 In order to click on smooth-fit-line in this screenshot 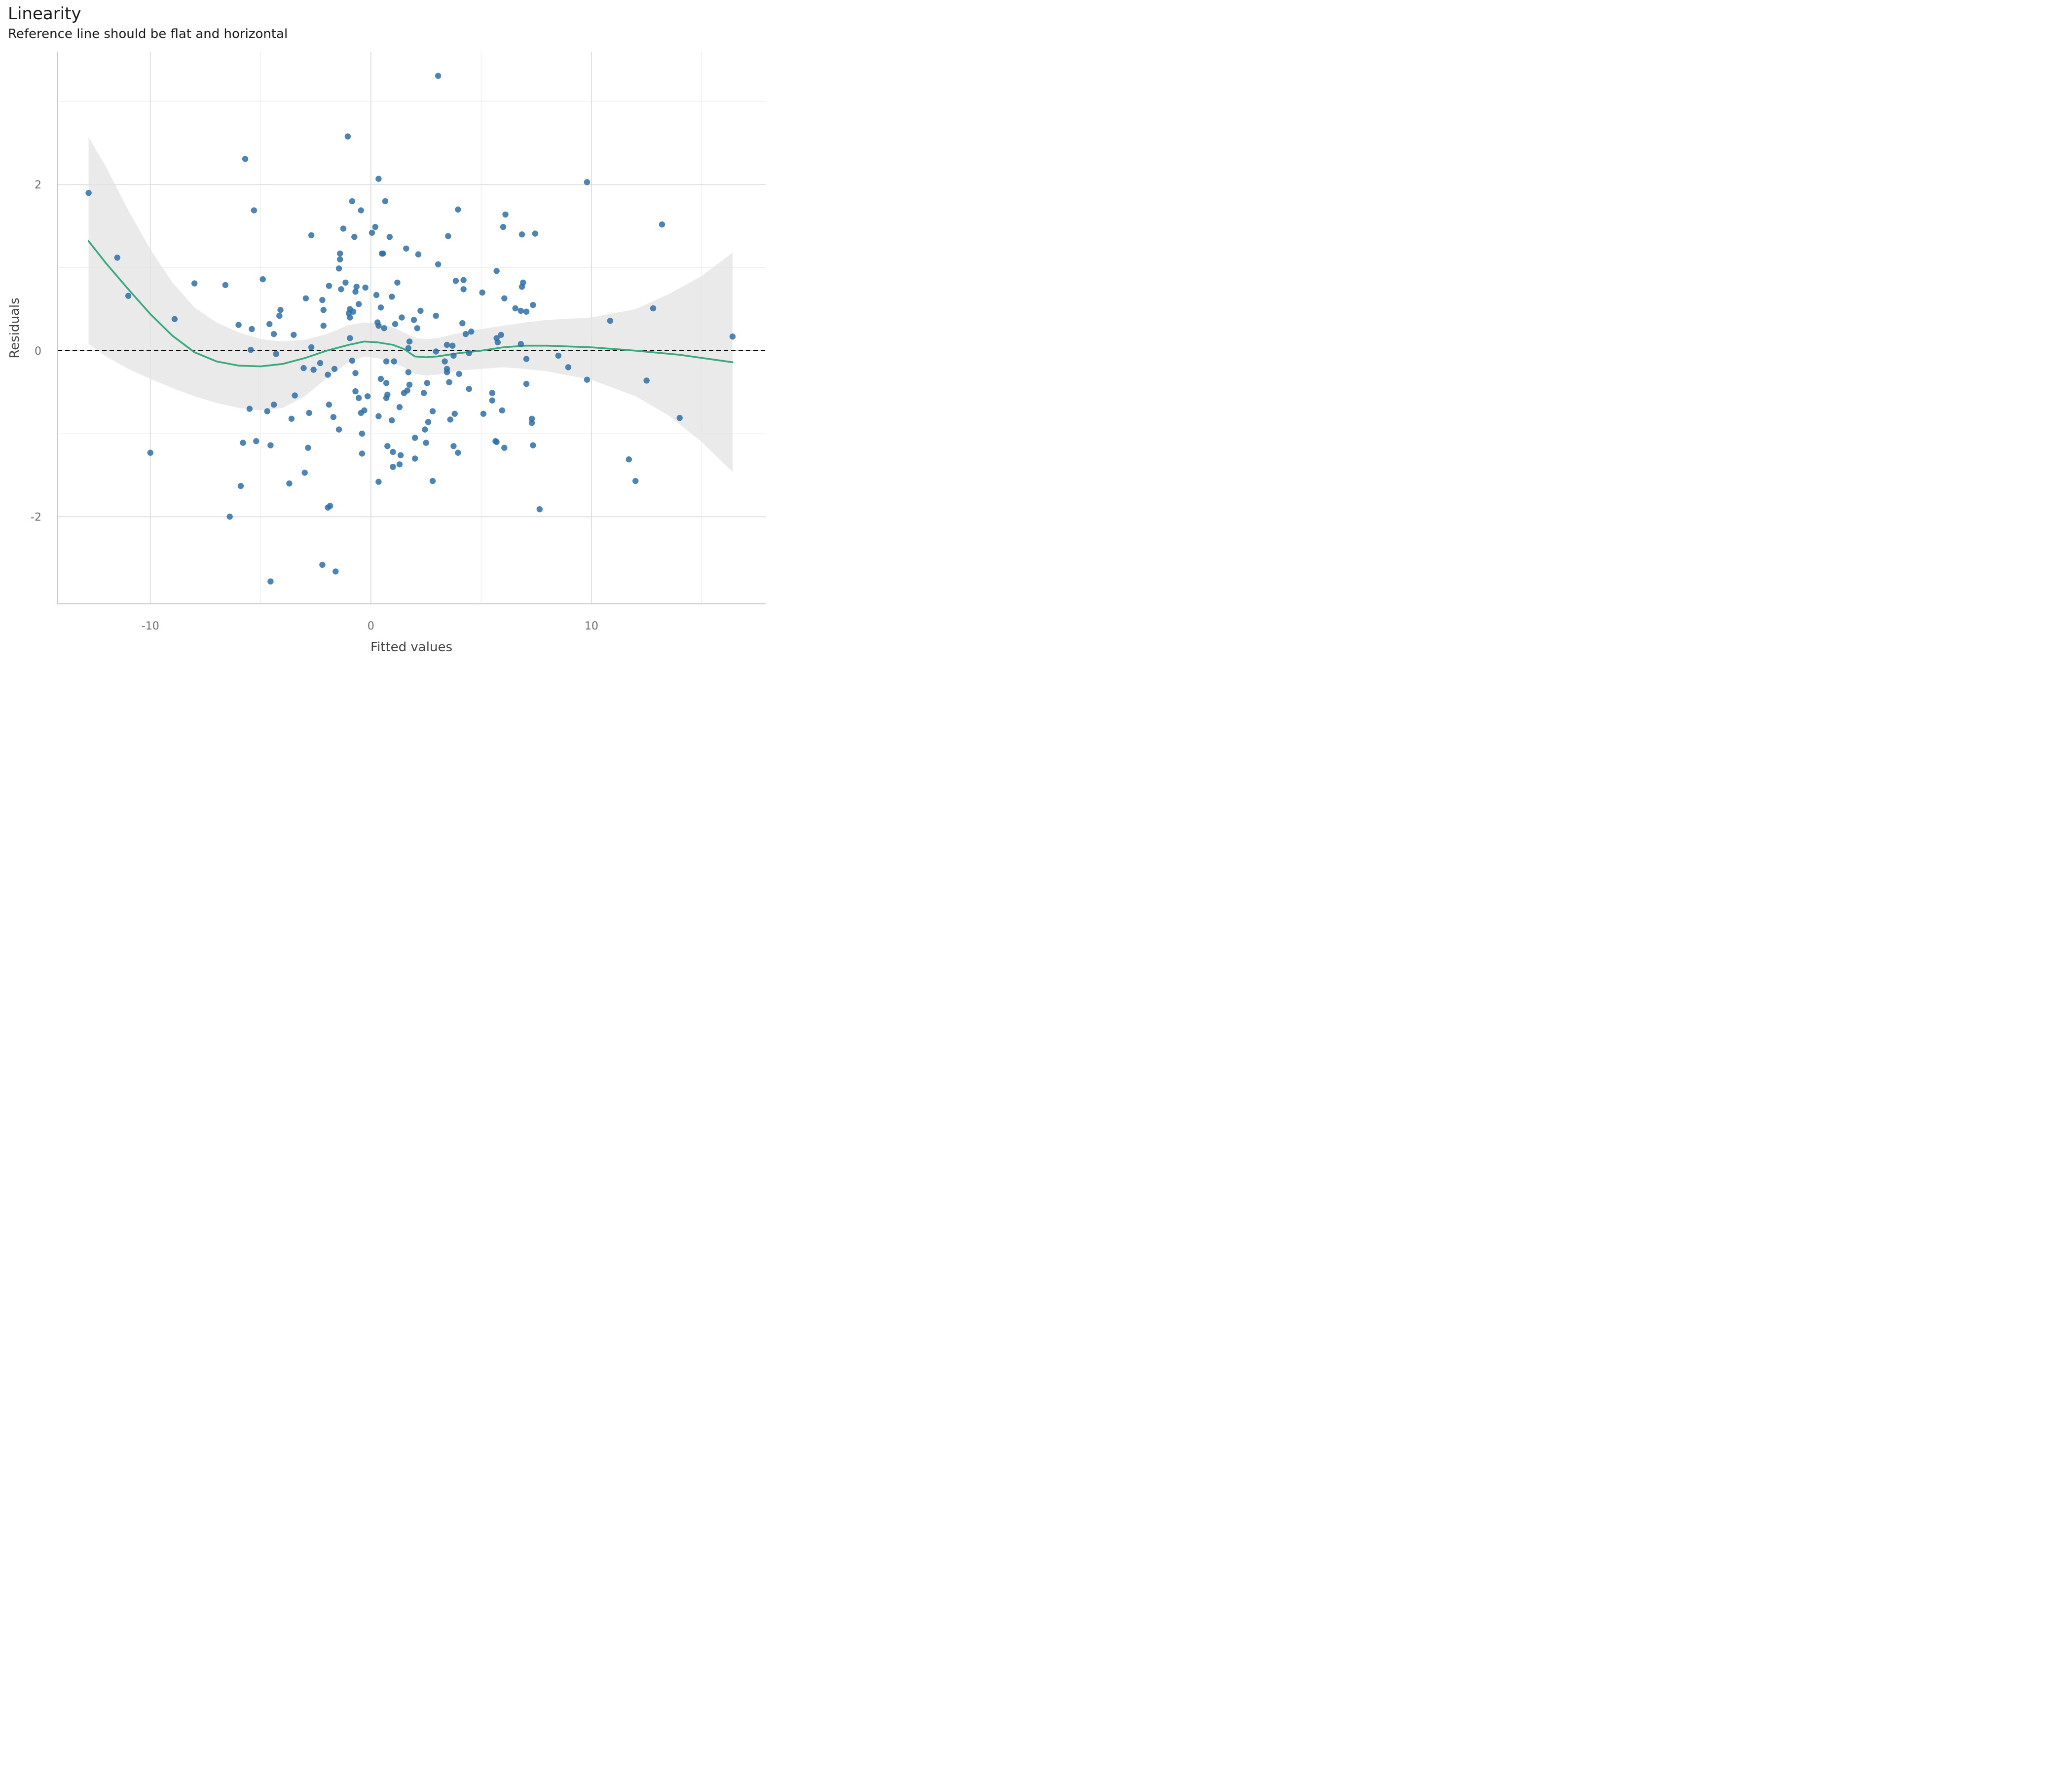, I will do `click(411, 304)`.